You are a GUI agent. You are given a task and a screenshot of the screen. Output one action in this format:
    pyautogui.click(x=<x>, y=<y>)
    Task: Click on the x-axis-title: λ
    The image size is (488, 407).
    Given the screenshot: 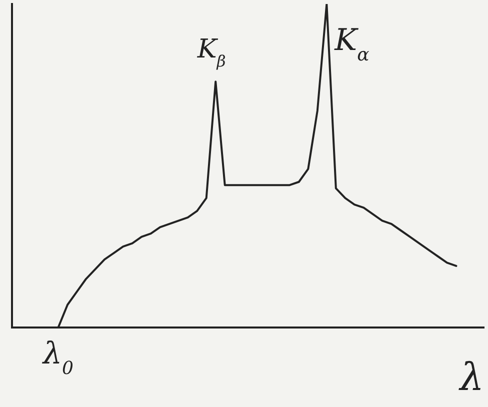 What is the action you would take?
    pyautogui.click(x=471, y=377)
    